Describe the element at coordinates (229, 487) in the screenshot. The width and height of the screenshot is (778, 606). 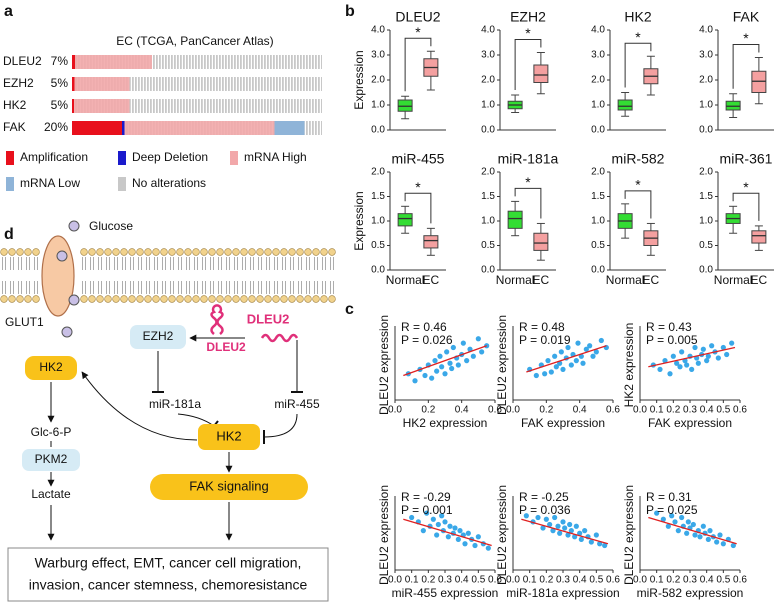
I see `fak-box` at that location.